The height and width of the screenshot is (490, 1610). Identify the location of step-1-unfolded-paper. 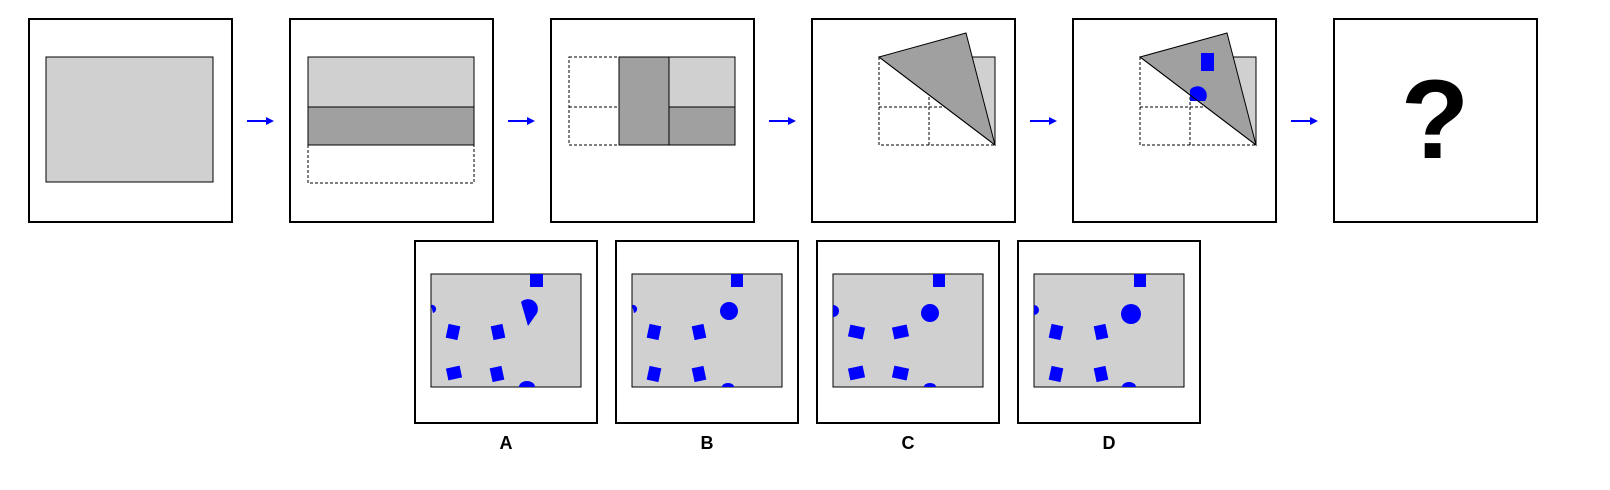
(130, 120).